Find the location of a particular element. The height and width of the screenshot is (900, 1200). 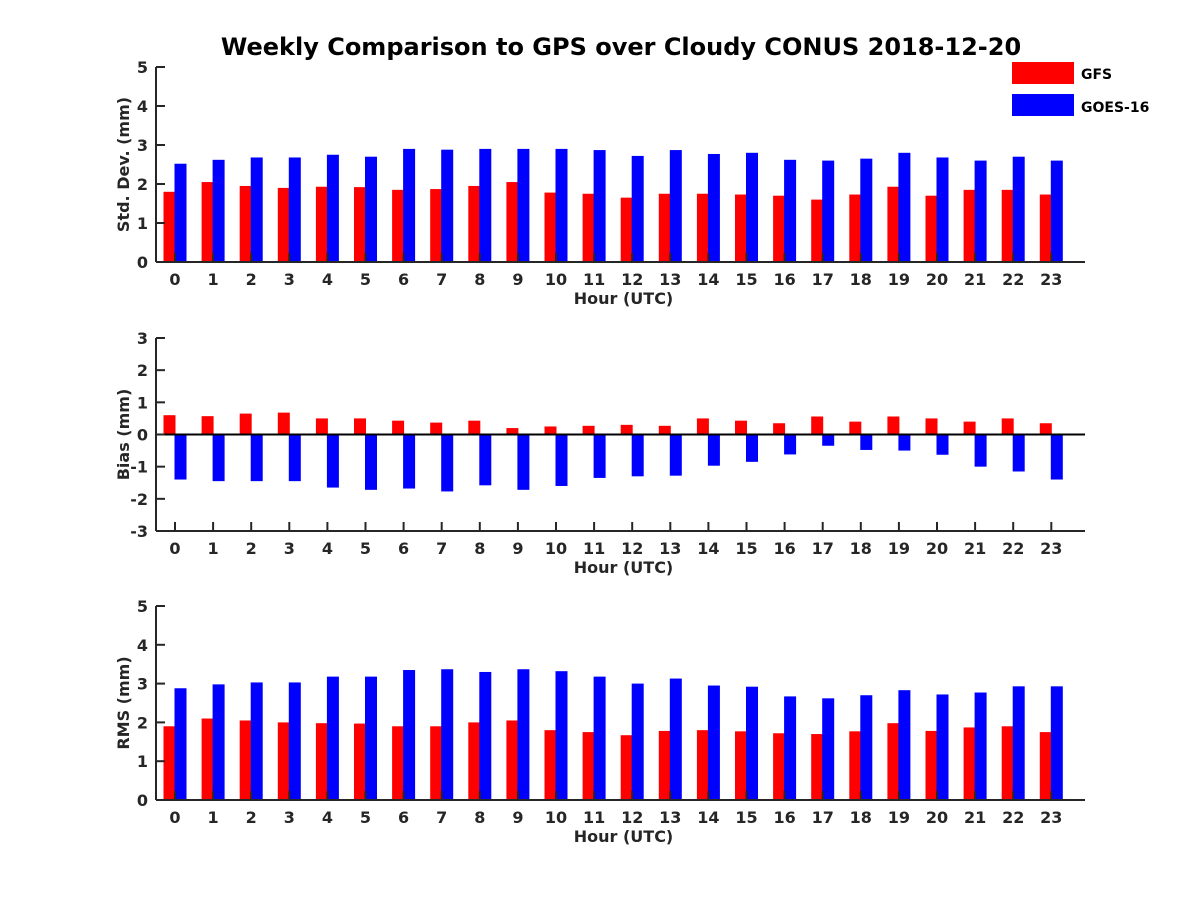

x-tick-label: 22 is located at coordinates (1013, 817).